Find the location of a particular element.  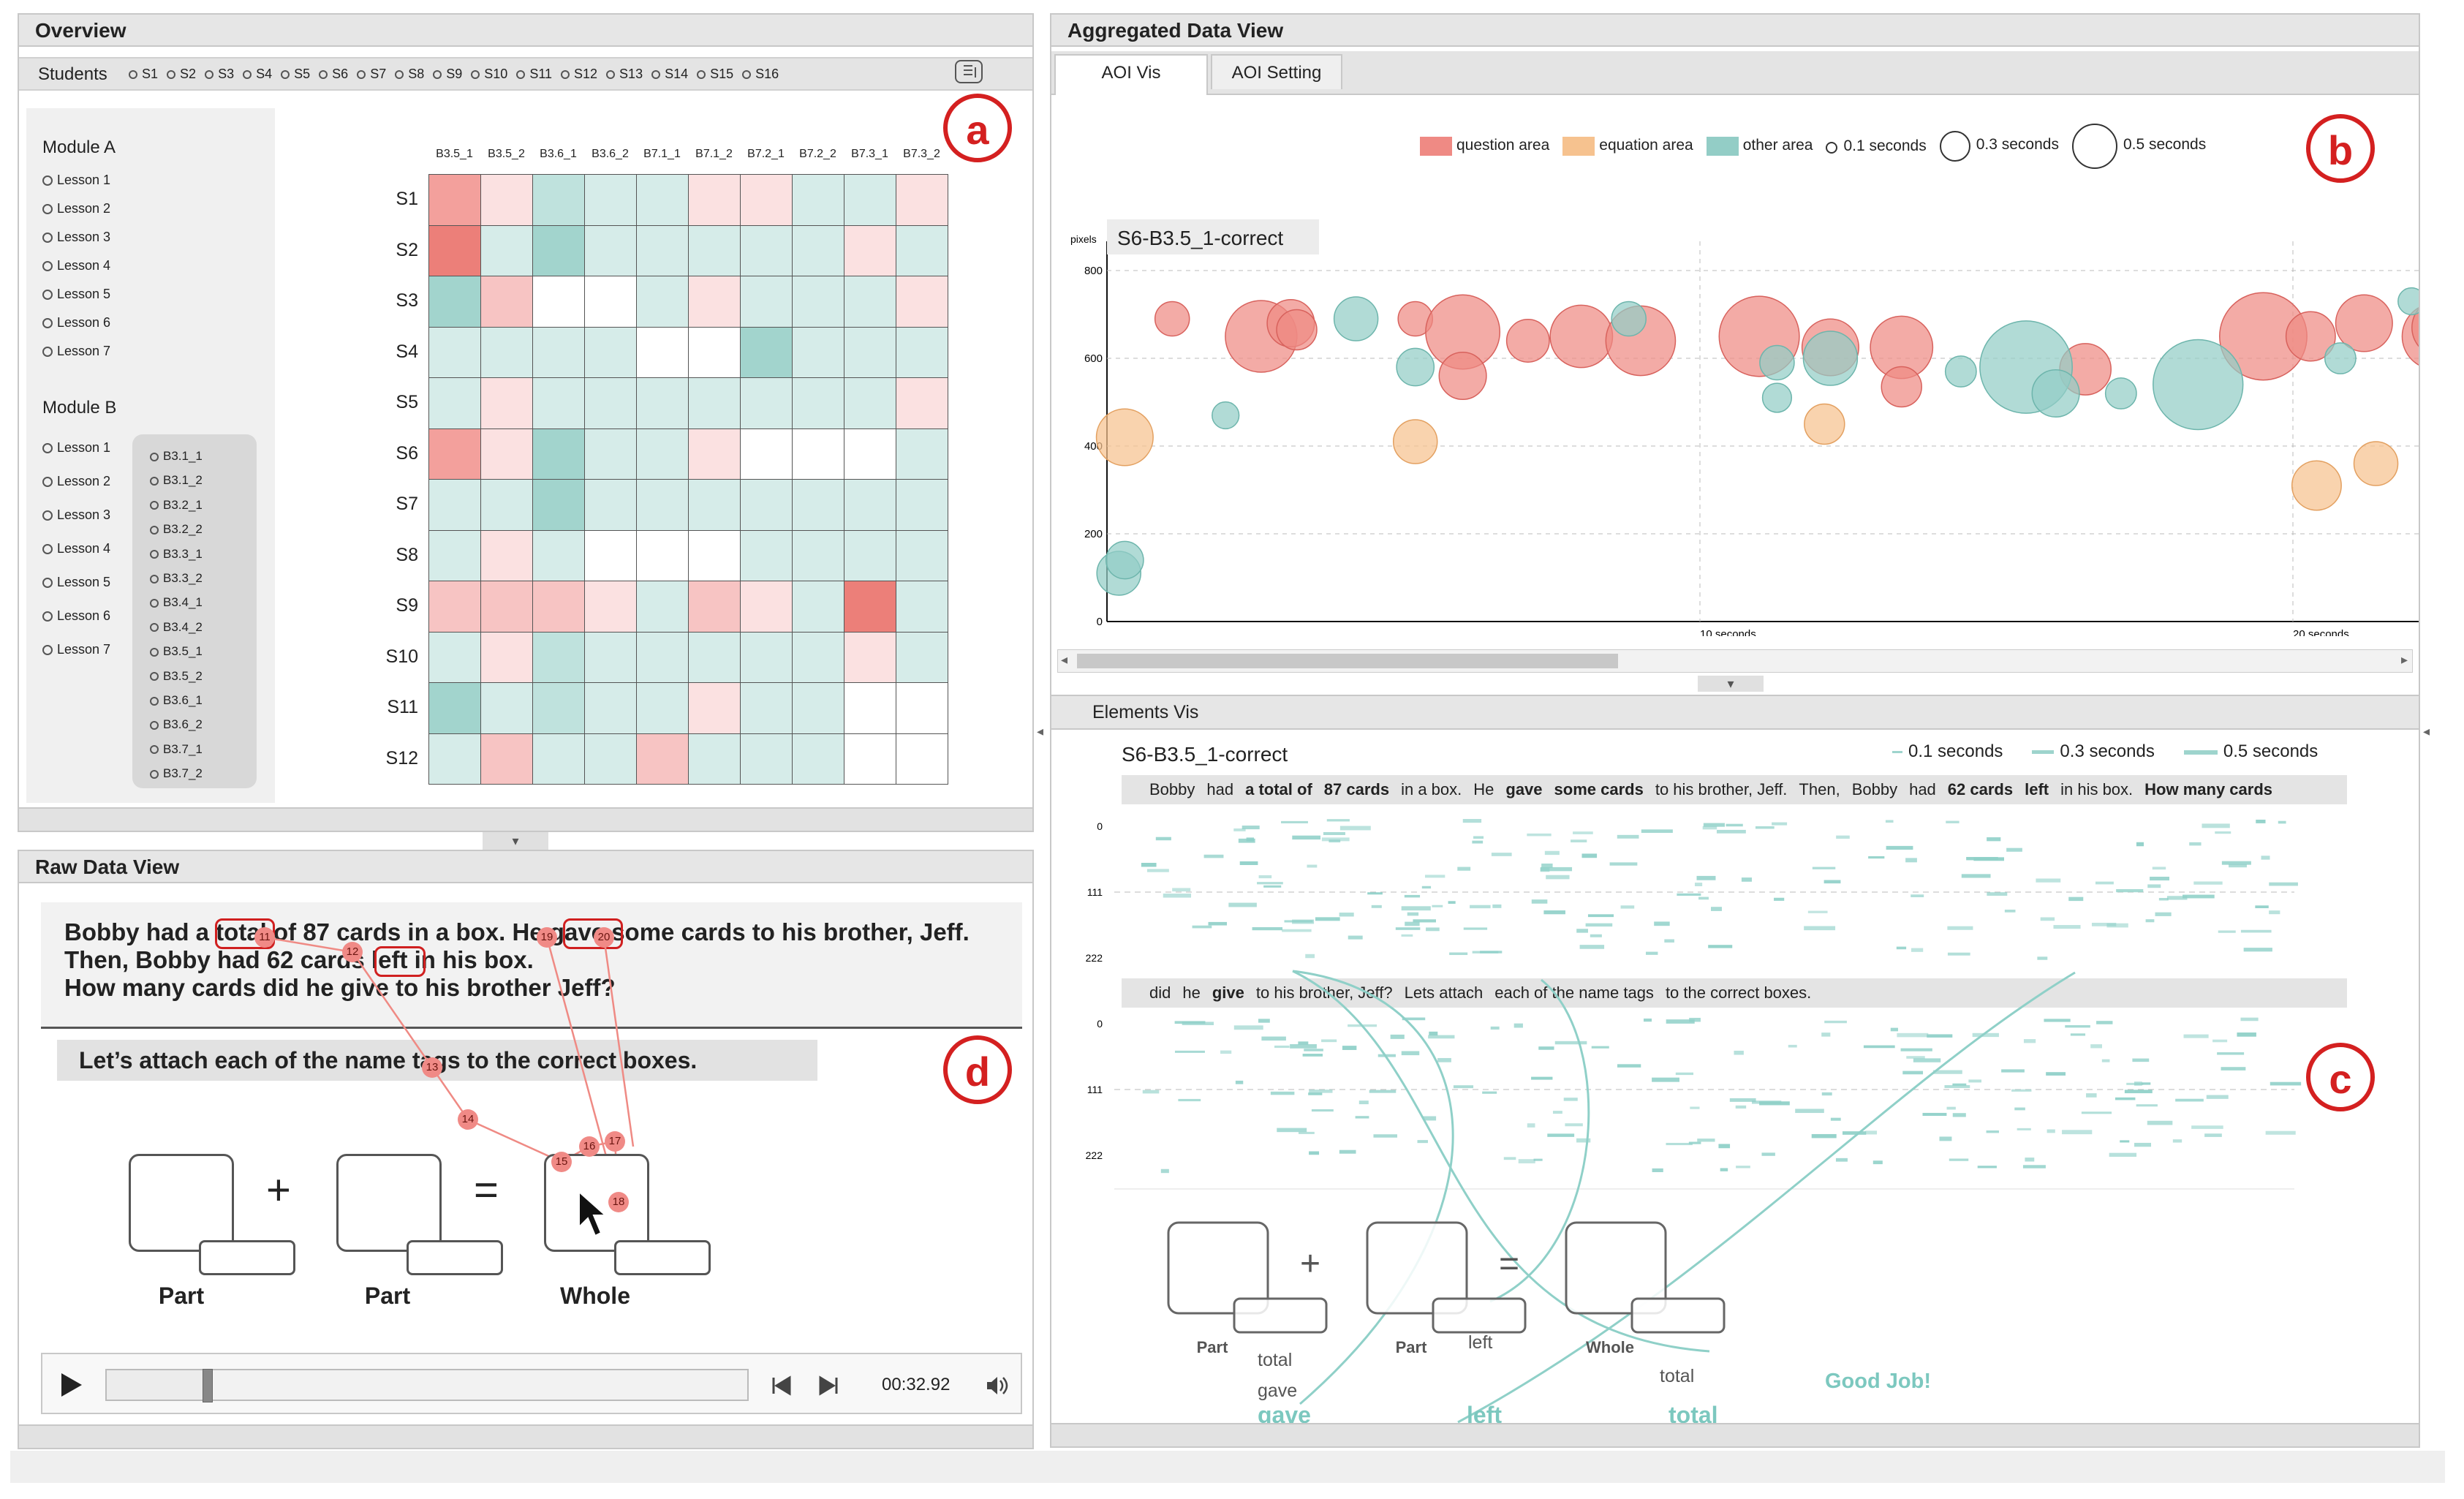

right-collapse-handle: ◂ is located at coordinates (2426, 731).